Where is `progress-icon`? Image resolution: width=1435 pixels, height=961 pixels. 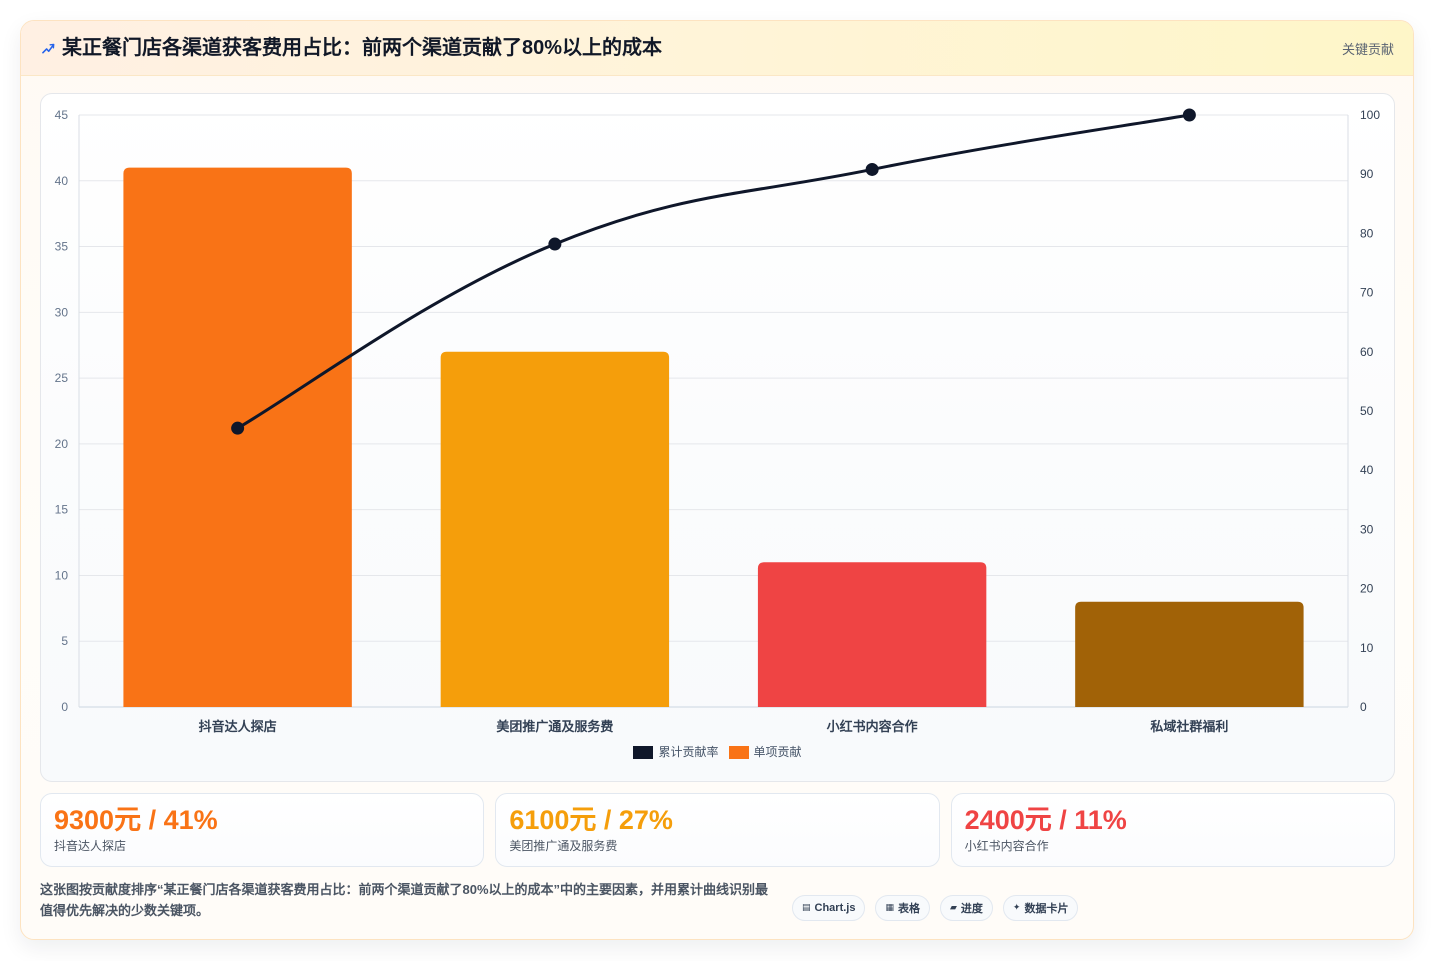 progress-icon is located at coordinates (953, 908).